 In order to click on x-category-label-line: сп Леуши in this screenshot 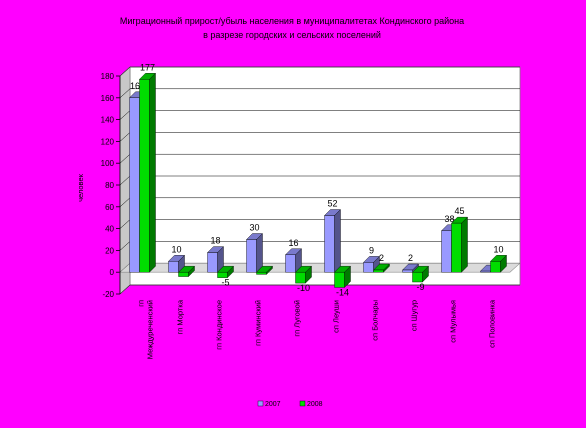, I will do `click(336, 316)`.